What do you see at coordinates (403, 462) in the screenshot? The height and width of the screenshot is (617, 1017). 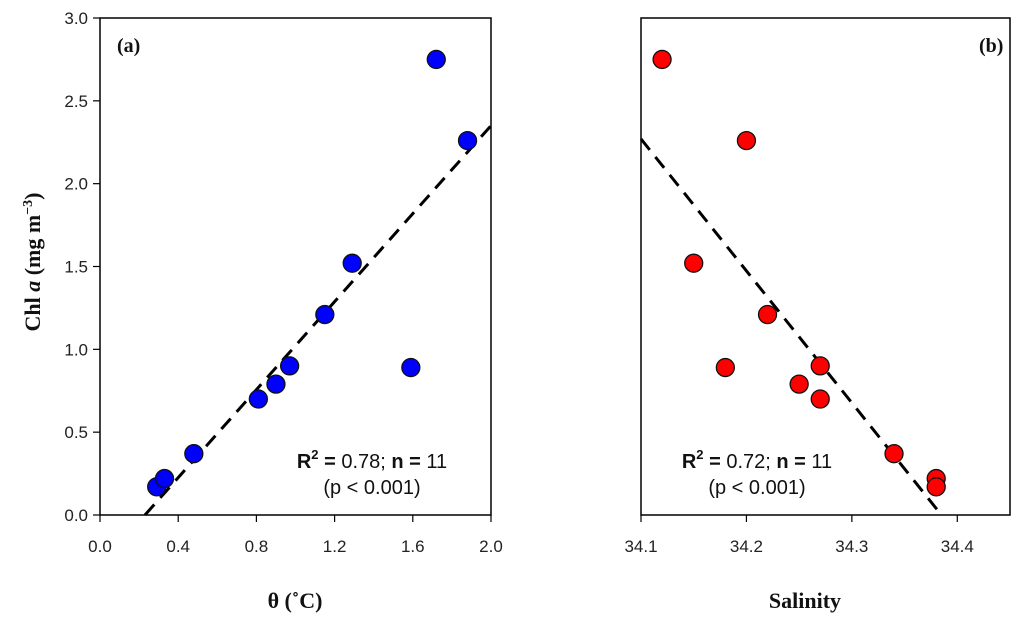 I see `panel-a-n-label: n =` at bounding box center [403, 462].